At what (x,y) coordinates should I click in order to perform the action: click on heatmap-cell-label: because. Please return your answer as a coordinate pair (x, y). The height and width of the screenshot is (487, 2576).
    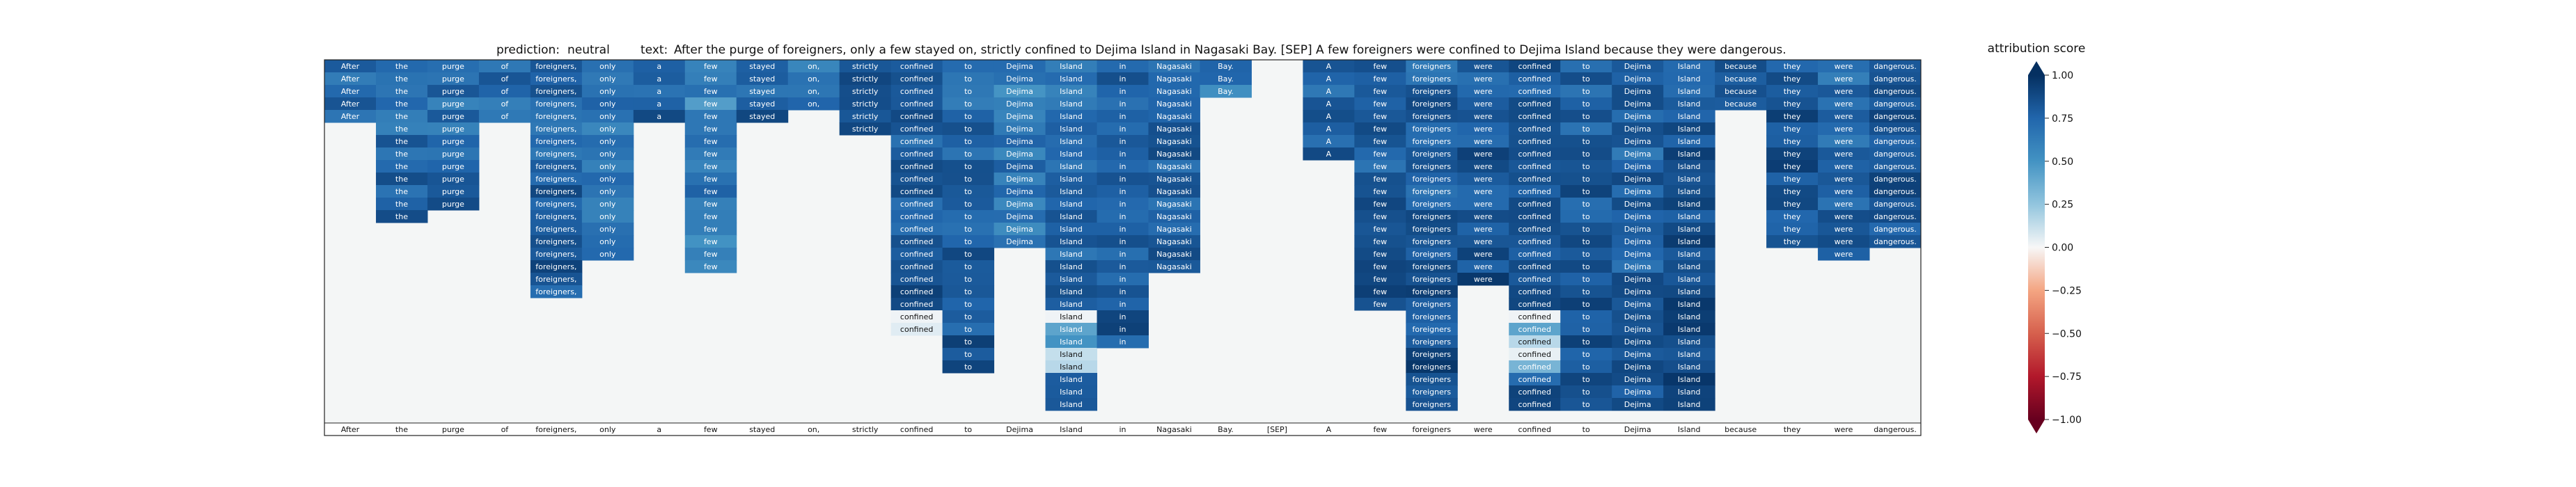
    Looking at the image, I should click on (1741, 66).